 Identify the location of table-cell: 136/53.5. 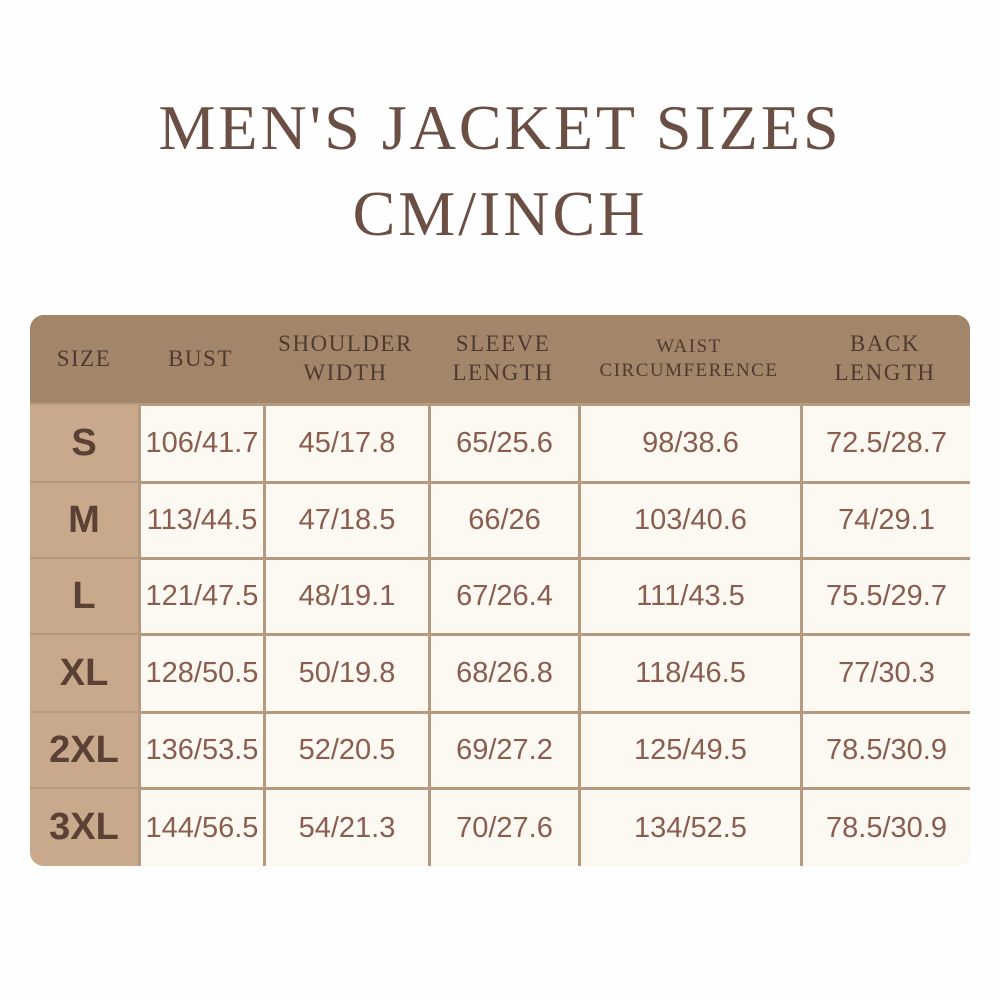
(200, 749).